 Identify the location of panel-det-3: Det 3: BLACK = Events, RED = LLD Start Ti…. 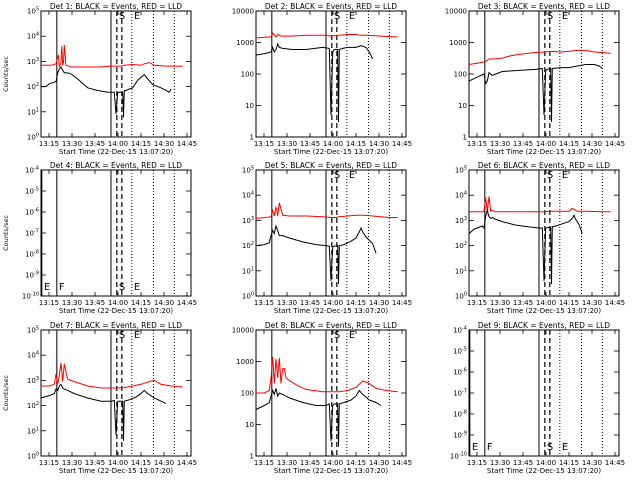
(535, 79).